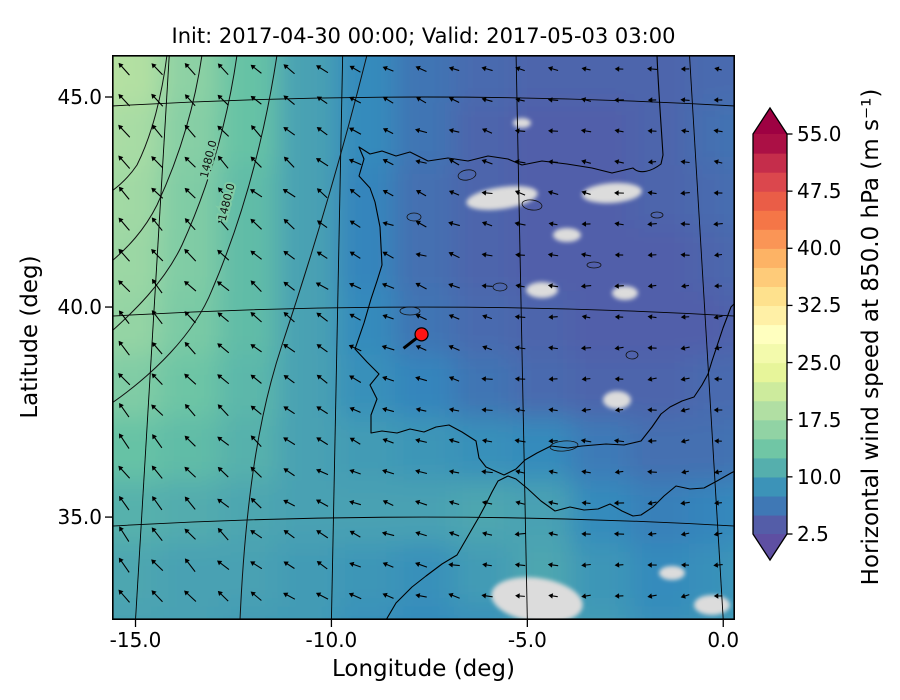 This screenshot has width=900, height=700. I want to click on x-tick-label: -15.0, so click(135, 640).